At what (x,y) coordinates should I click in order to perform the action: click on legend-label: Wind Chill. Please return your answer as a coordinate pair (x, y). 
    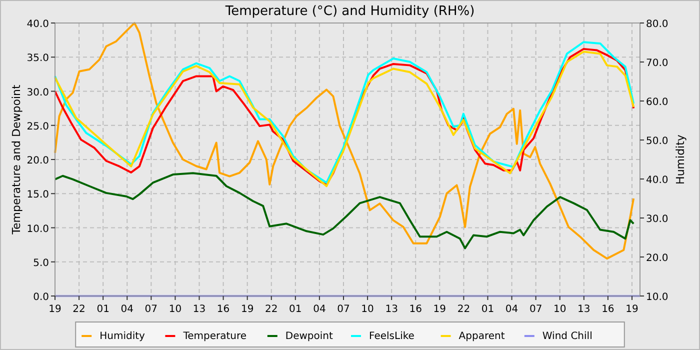
    Looking at the image, I should click on (567, 336).